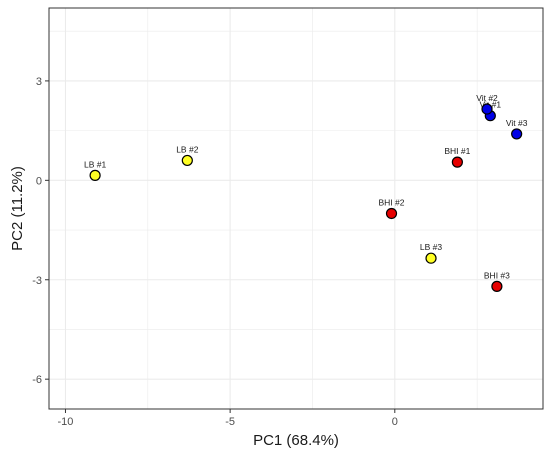 This screenshot has height=454, width=550. Describe the element at coordinates (95, 164) in the screenshot. I see `point-label: LB #1` at that location.